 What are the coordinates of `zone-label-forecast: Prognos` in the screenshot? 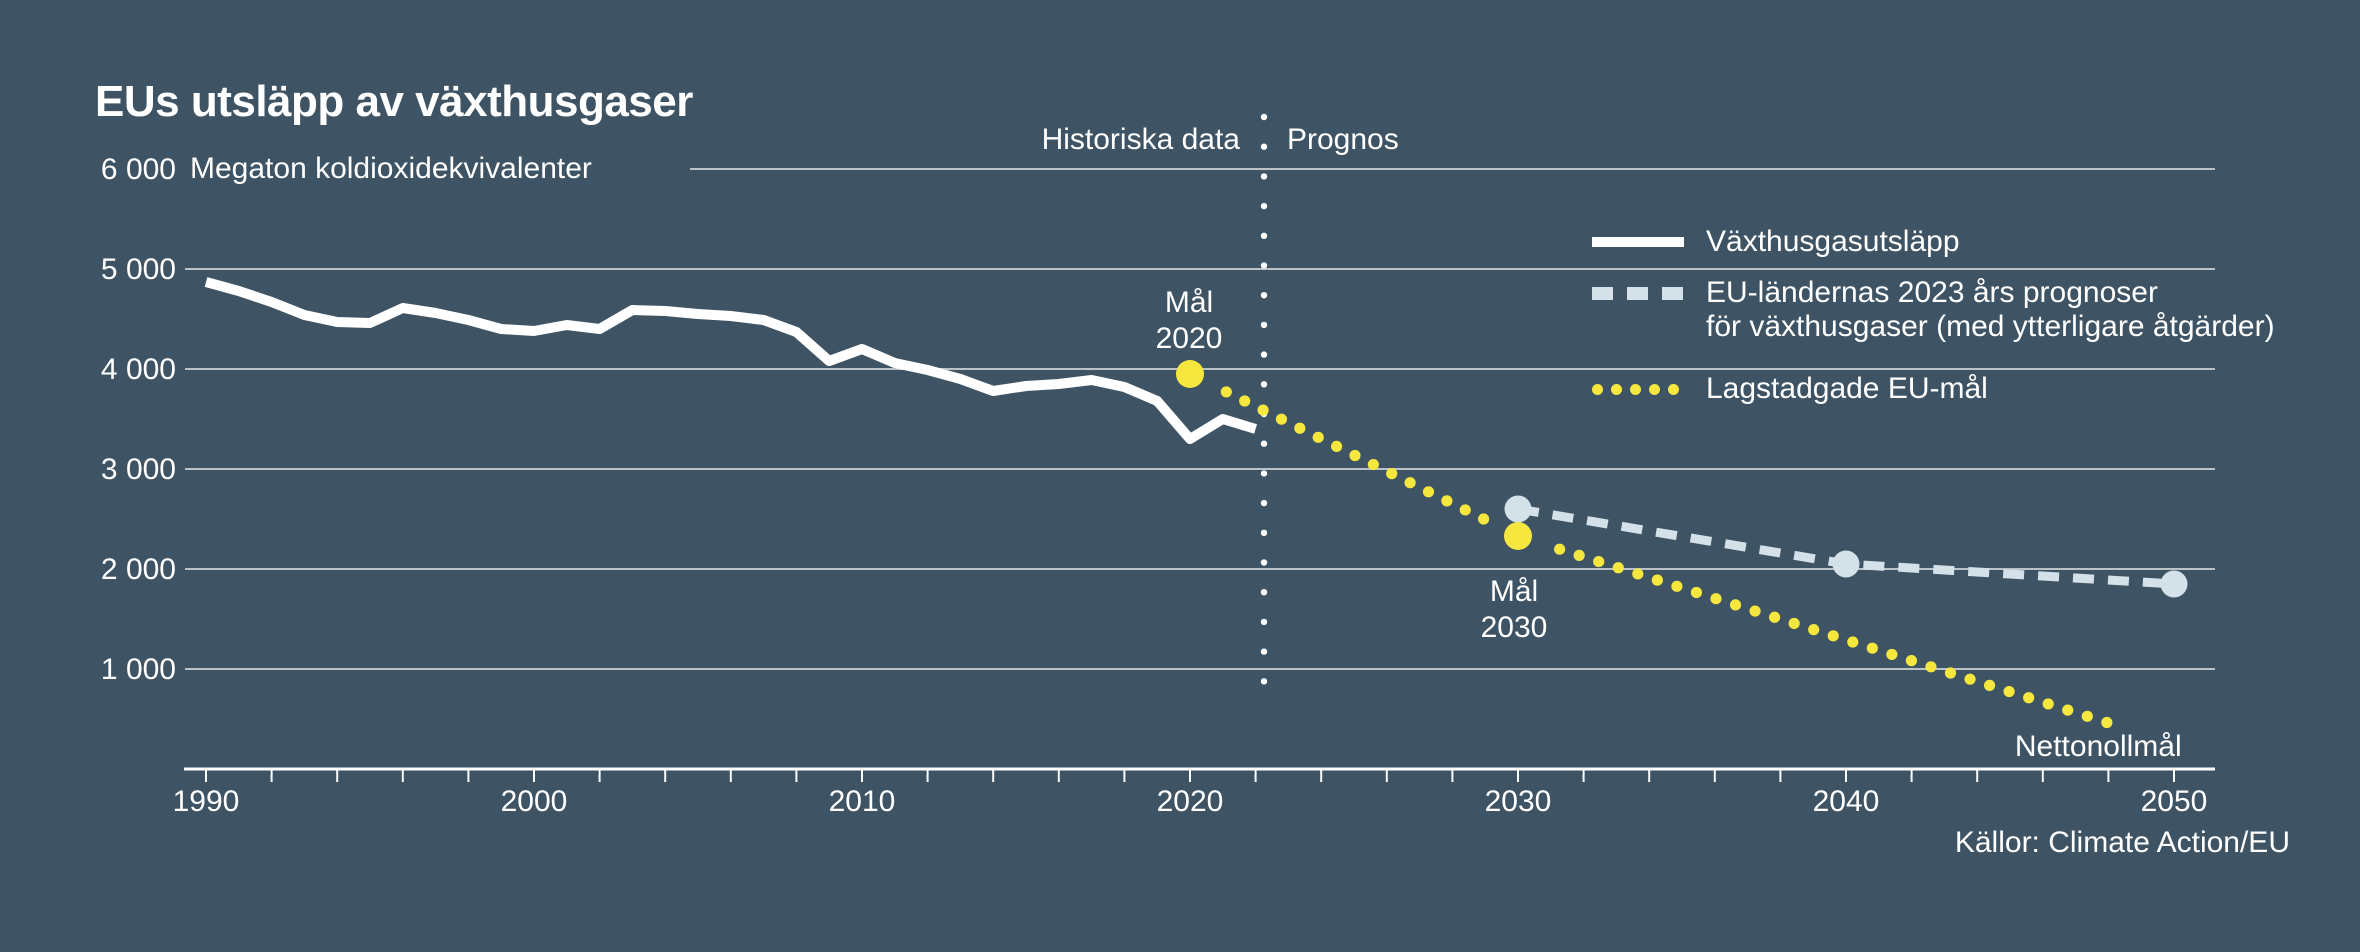 It's located at (1343, 139).